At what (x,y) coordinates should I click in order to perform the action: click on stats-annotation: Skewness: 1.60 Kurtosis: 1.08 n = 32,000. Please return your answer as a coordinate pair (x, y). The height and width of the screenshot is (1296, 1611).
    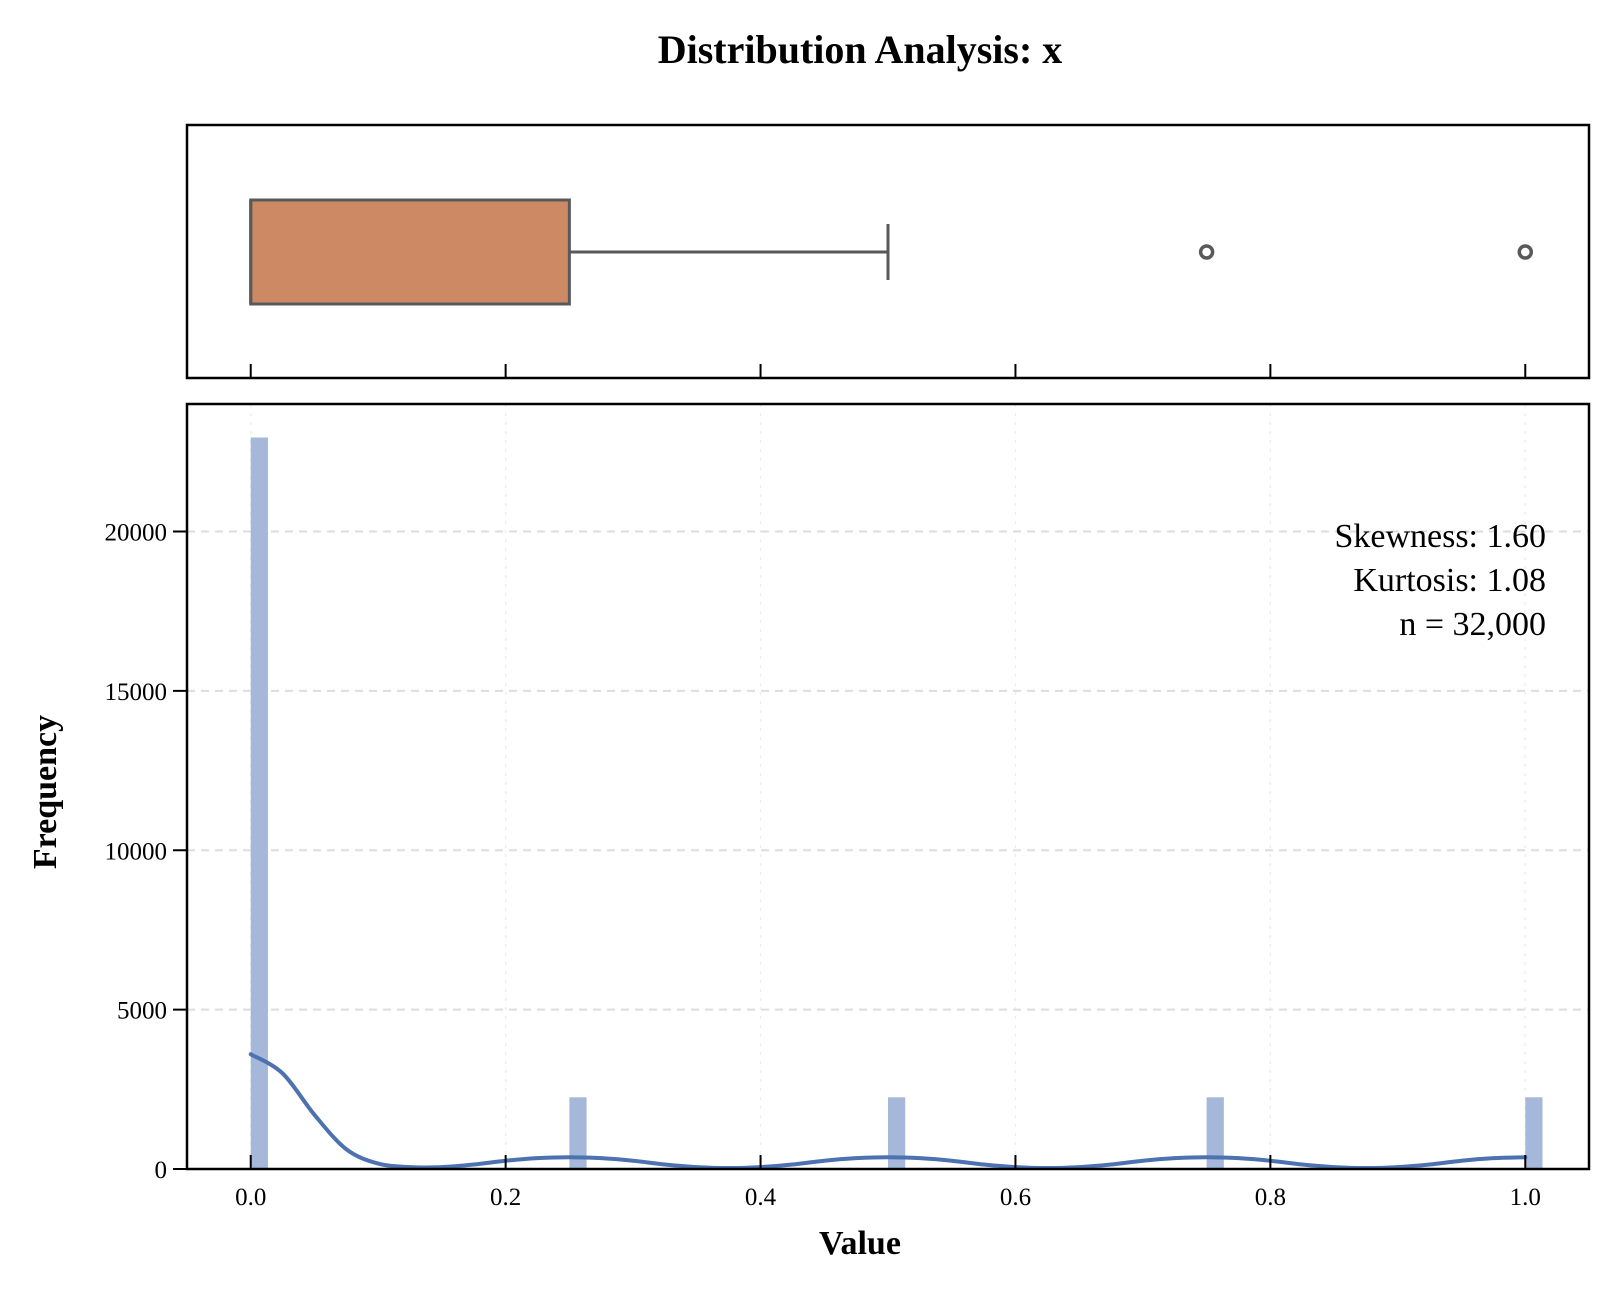
    Looking at the image, I should click on (1440, 580).